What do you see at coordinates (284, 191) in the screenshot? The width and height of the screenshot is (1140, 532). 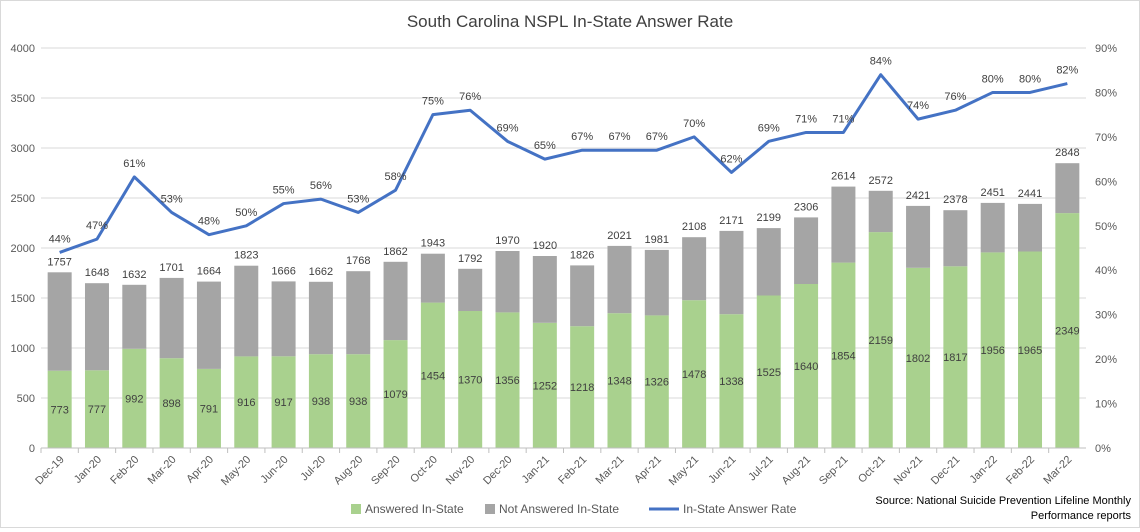 I see `rate-data-label: 55%` at bounding box center [284, 191].